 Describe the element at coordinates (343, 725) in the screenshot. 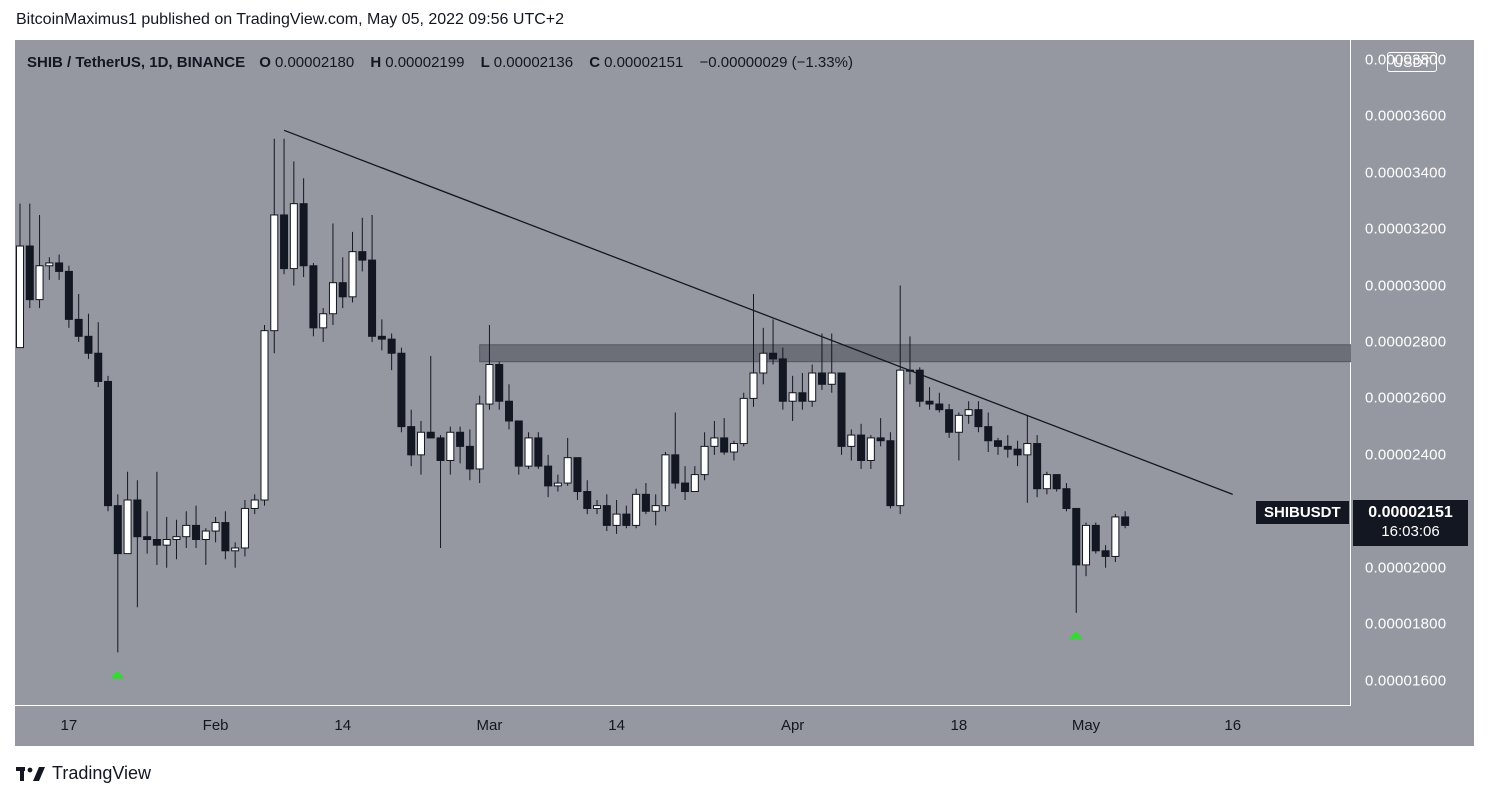

I see `time-axis-tick: 14` at that location.